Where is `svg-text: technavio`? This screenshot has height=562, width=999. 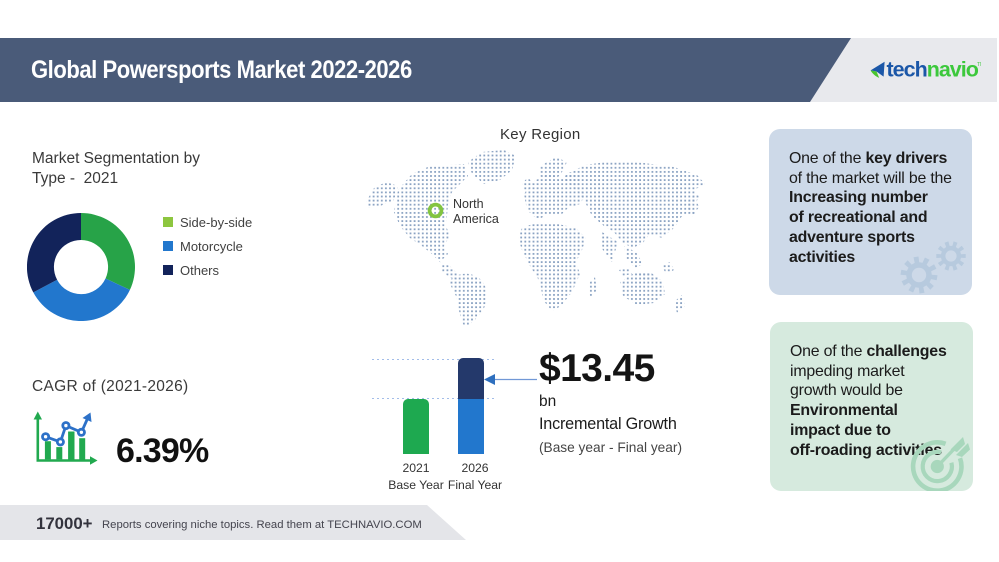
svg-text: technavio is located at coordinates (933, 69).